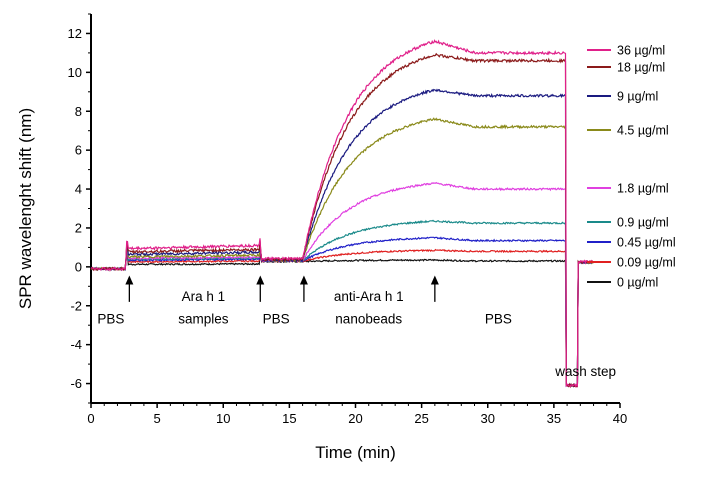 This screenshot has height=479, width=714. What do you see at coordinates (78, 266) in the screenshot?
I see `y-tick-label: 0` at bounding box center [78, 266].